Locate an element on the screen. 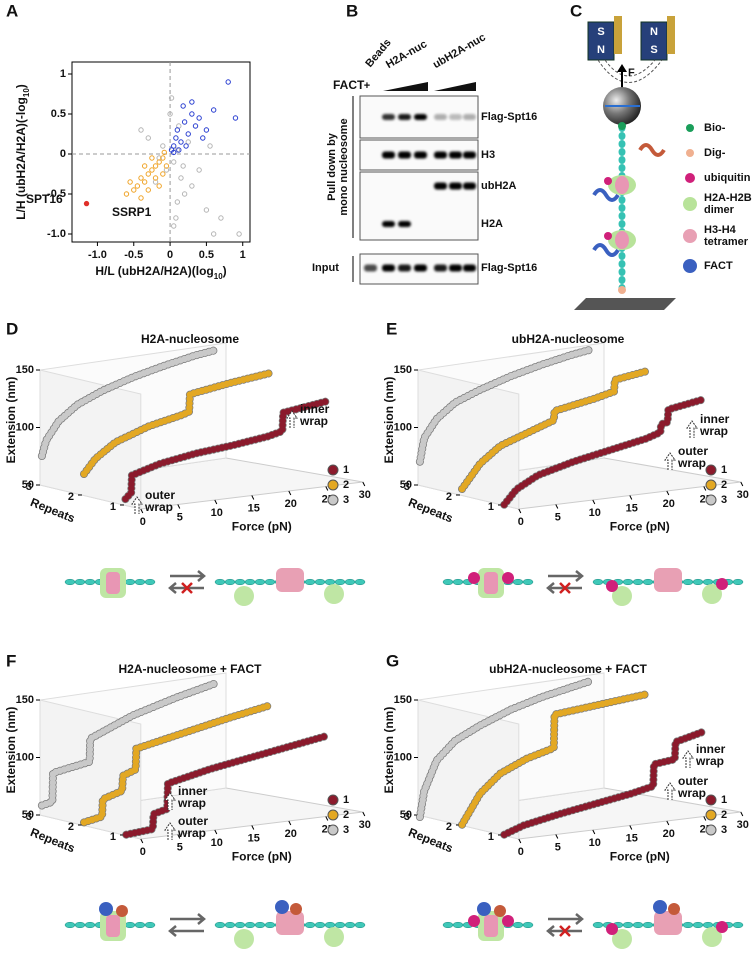 This screenshot has height=976, width=756. force-label: F is located at coordinates (631, 73).